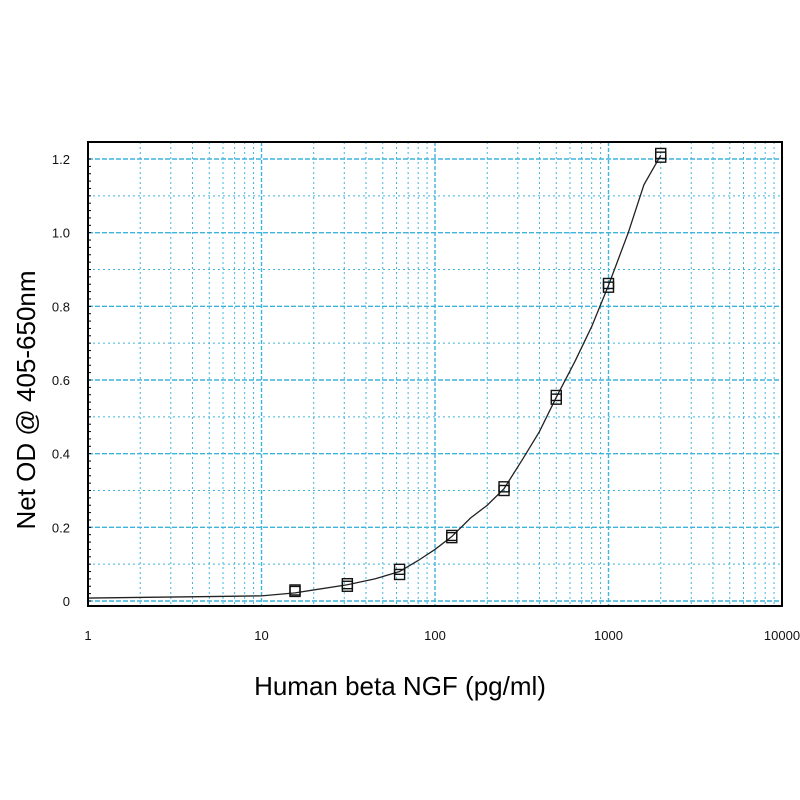 This screenshot has height=800, width=800. I want to click on y-tick-label: 0.6, so click(61, 380).